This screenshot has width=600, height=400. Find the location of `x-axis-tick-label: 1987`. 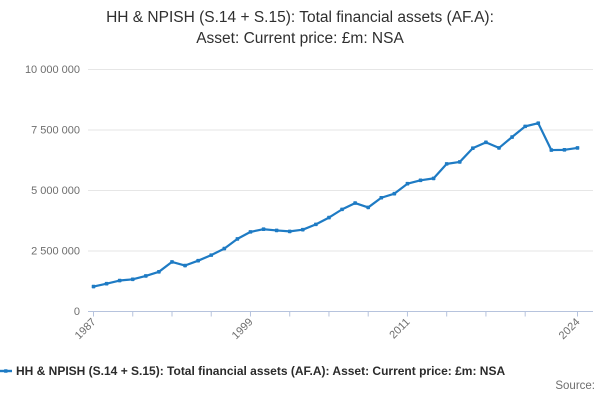

x-axis-tick-label: 1987 is located at coordinates (86, 329).